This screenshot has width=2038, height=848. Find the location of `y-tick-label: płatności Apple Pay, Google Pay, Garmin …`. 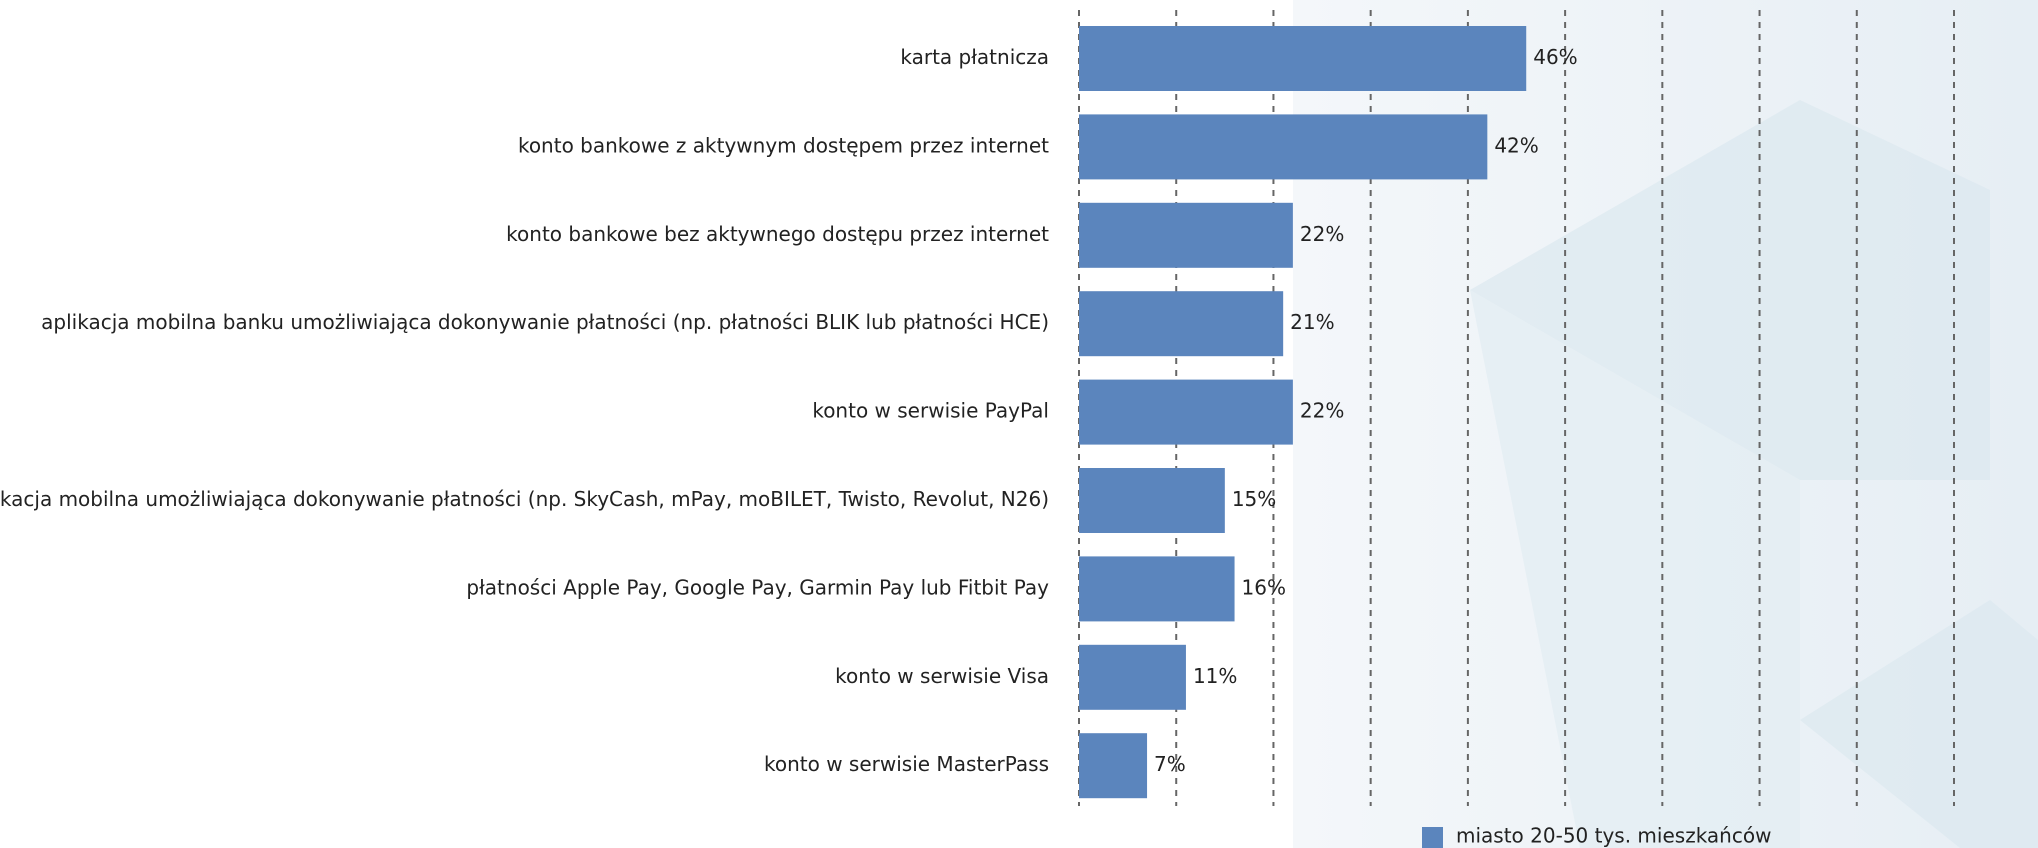

y-tick-label: płatności Apple Pay, Google Pay, Garmin … is located at coordinates (757, 587).